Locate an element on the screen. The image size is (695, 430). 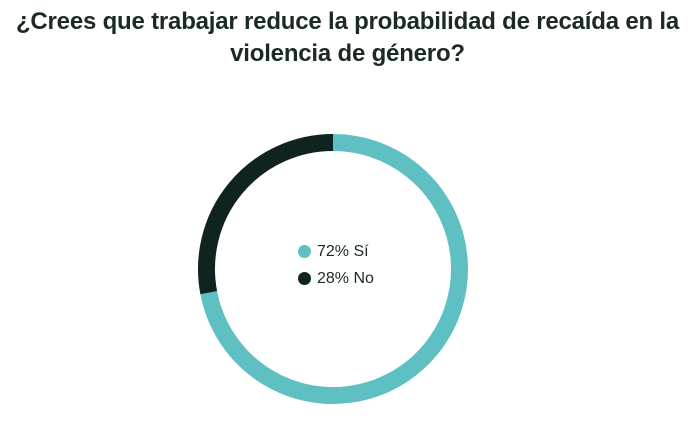
legend-label-si: 72% Sí is located at coordinates (343, 251).